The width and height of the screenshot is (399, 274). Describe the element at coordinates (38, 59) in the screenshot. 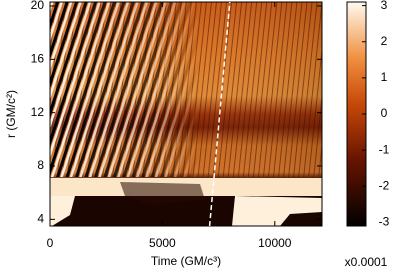

I see `y-tick-label: 16` at that location.